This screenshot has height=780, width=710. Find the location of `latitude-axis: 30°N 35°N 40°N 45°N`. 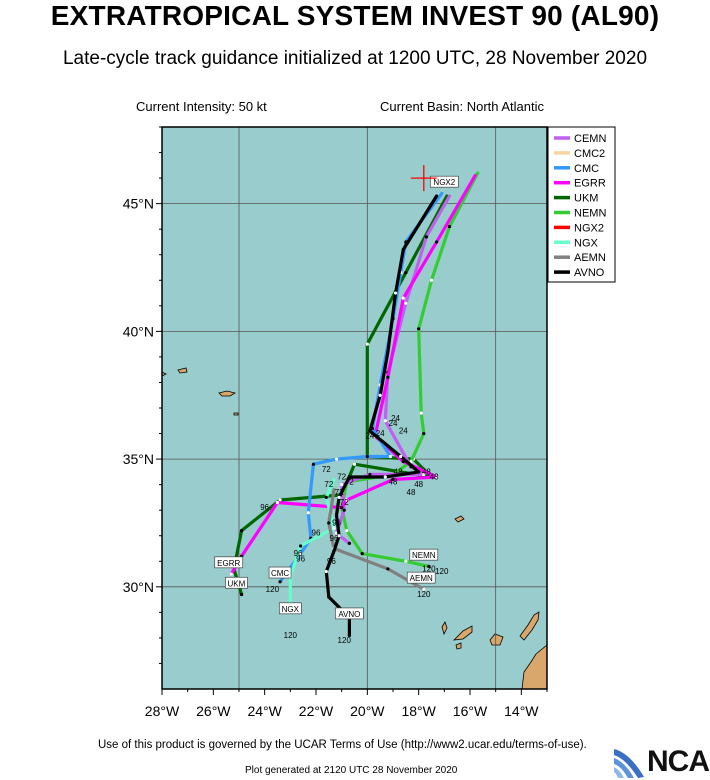

latitude-axis: 30°N 35°N 40°N 45°N is located at coordinates (142, 395).